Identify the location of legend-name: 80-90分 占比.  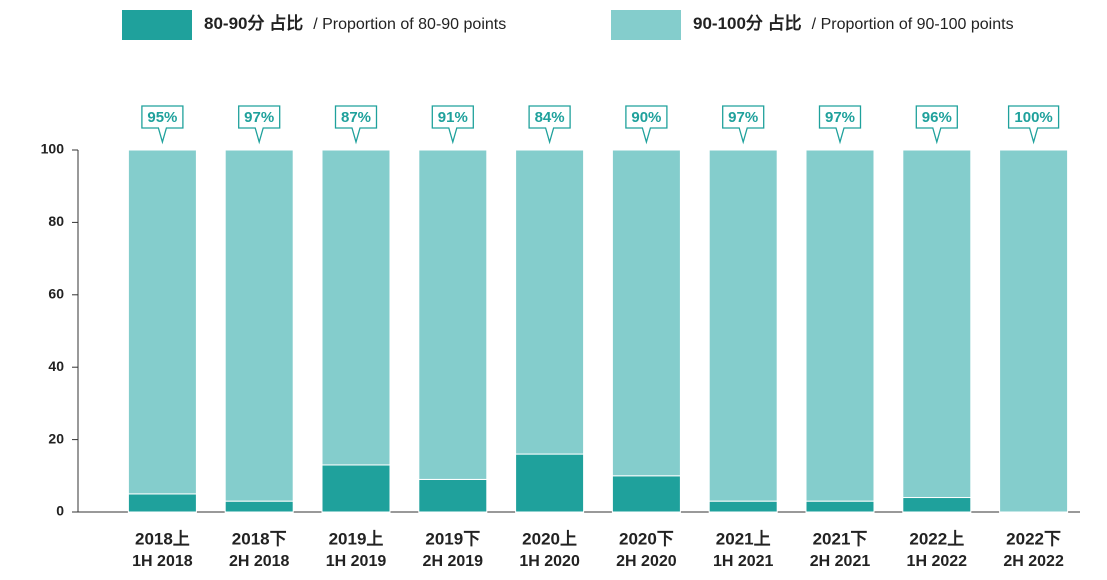
(253, 23).